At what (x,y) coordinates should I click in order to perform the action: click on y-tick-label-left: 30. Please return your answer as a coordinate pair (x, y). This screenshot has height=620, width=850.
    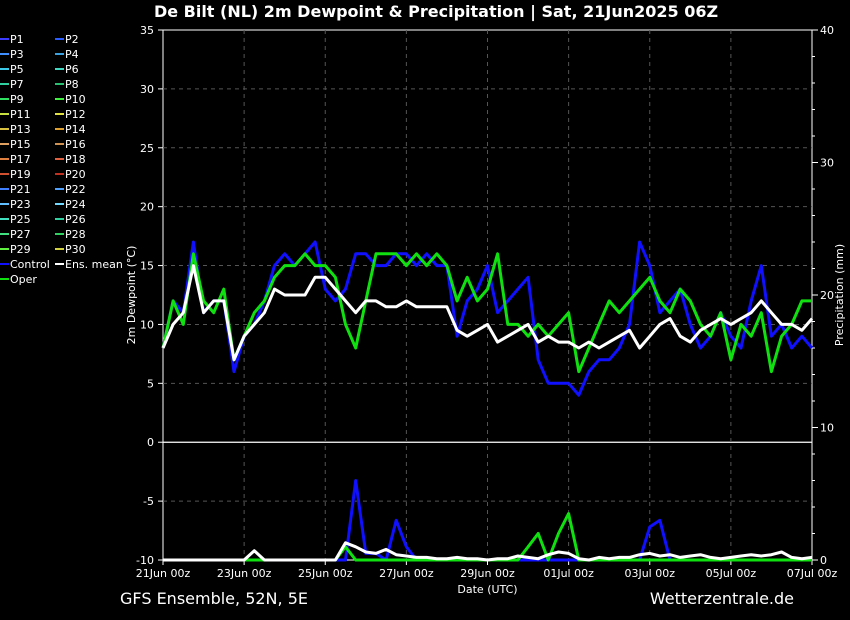
    Looking at the image, I should click on (147, 89).